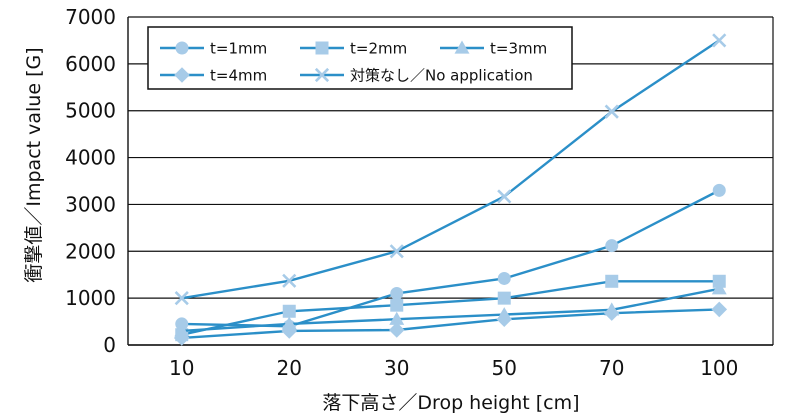  What do you see at coordinates (378, 49) in the screenshot?
I see `legend-label: t=2mm` at bounding box center [378, 49].